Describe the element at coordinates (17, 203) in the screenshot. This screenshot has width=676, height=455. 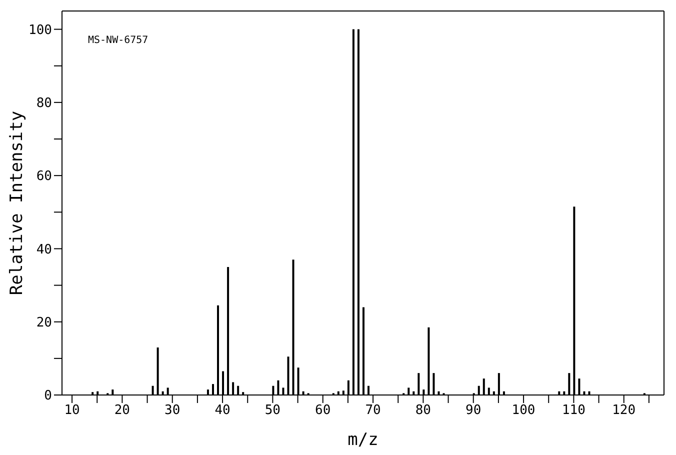
I see `y-axis-title: Relative Intensity` at that location.